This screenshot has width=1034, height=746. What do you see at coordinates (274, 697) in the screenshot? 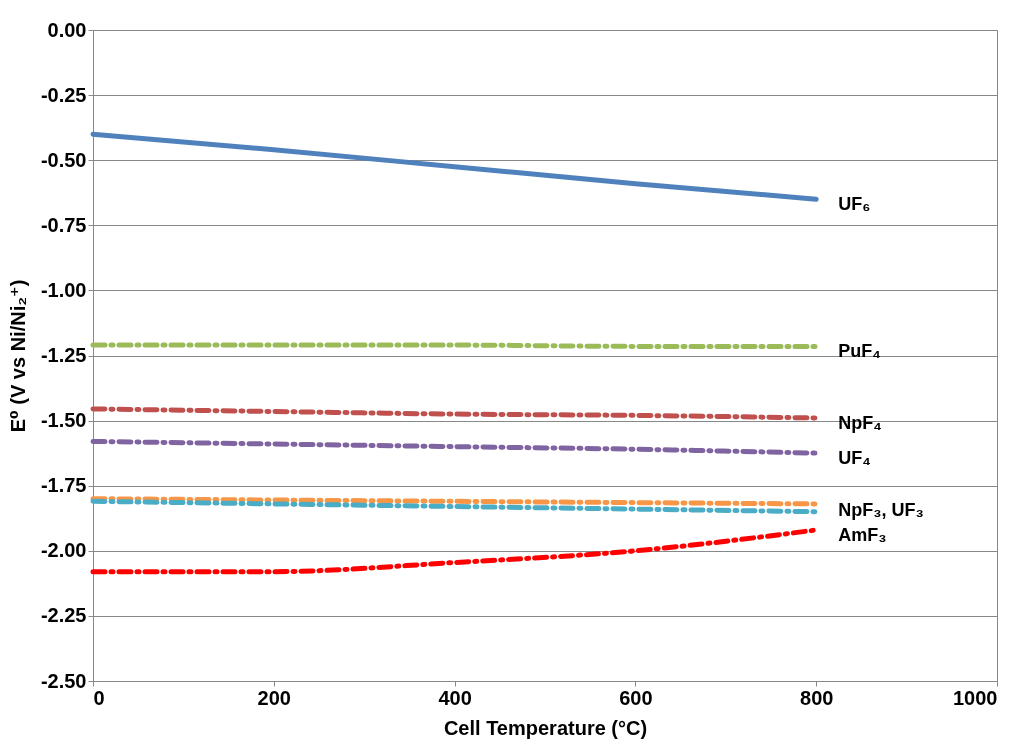
I see `x-tick-label: 200` at bounding box center [274, 697].